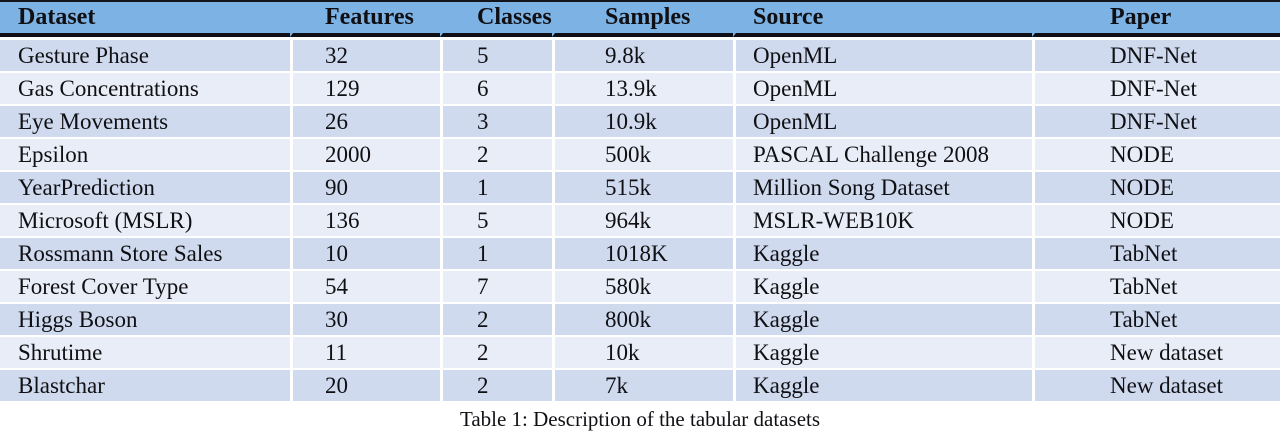 The height and width of the screenshot is (438, 1280). What do you see at coordinates (145, 19) in the screenshot?
I see `column-header-dataset: Dataset` at bounding box center [145, 19].